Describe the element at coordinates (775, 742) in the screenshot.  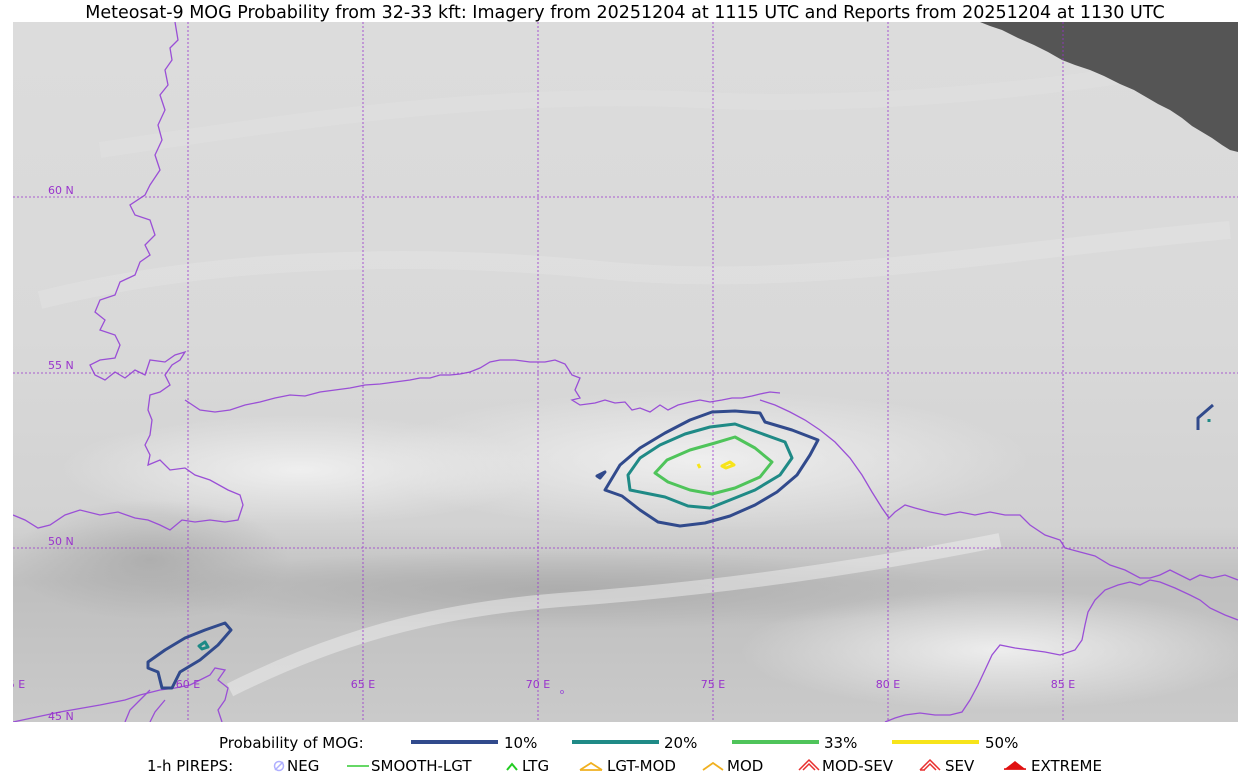
I see `legend-swatch-33pct` at that location.